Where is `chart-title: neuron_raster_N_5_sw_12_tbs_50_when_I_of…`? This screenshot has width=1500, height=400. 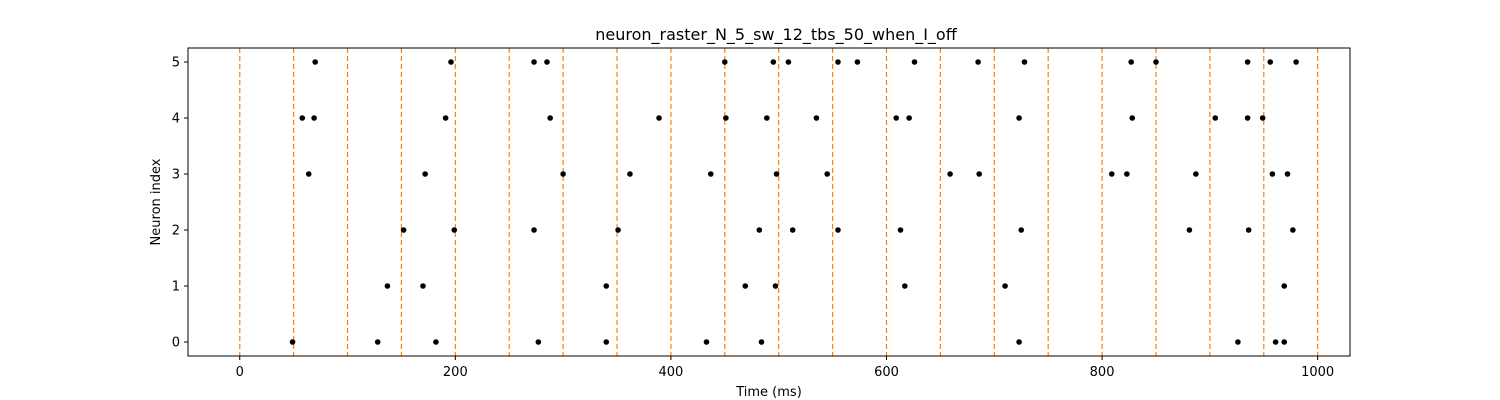
chart-title: neuron_raster_N_5_sw_12_tbs_50_when_I_of… is located at coordinates (776, 35).